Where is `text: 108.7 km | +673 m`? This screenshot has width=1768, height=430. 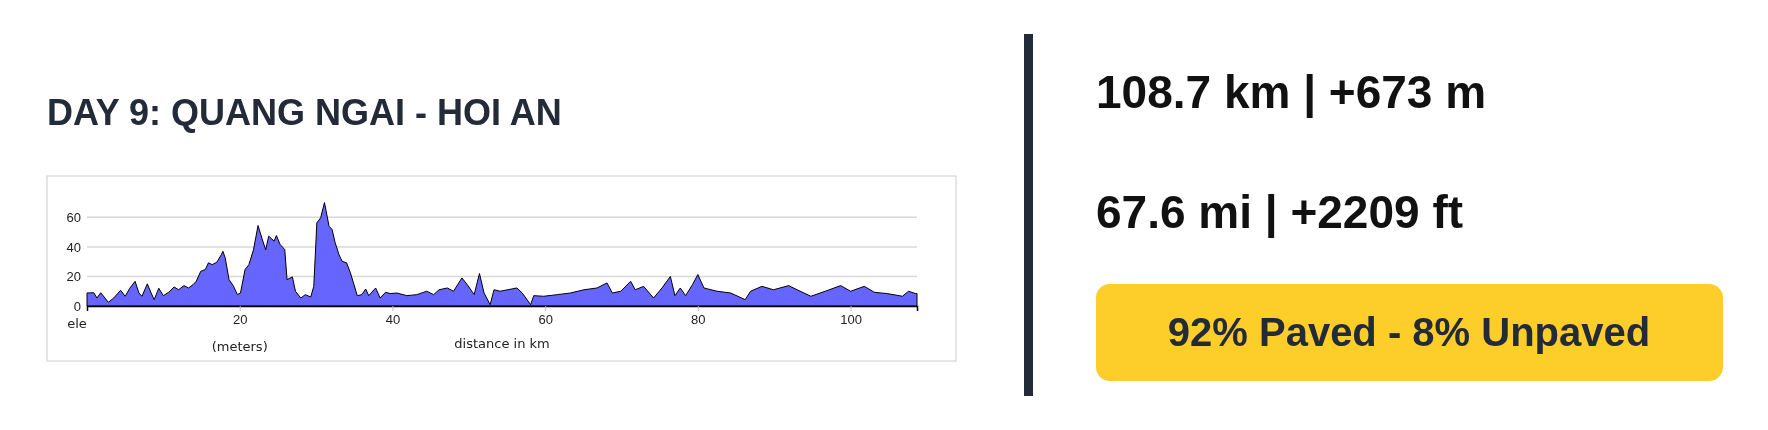 text: 108.7 km | +673 m is located at coordinates (1291, 92).